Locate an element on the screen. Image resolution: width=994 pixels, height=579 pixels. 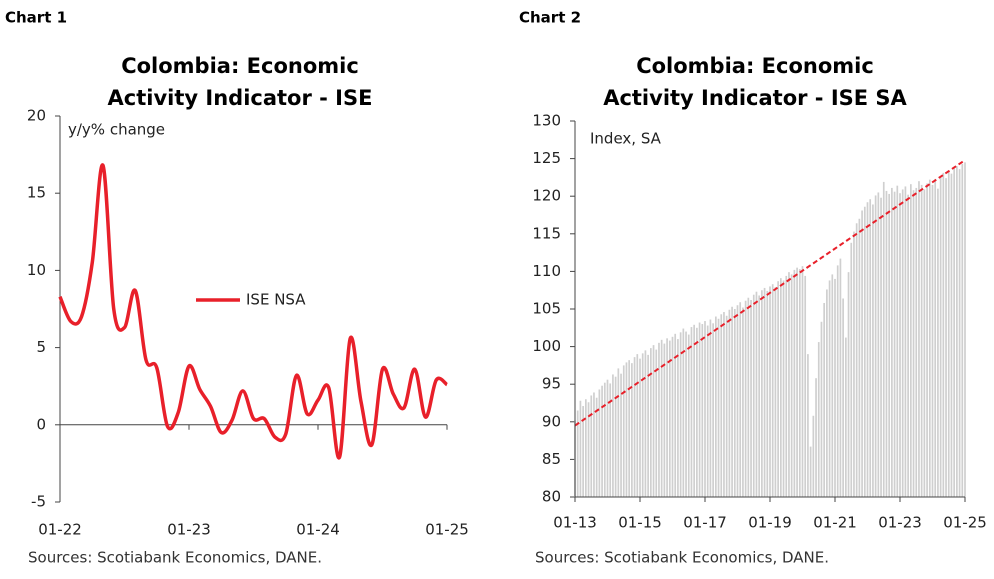
legend-label: ISE NSA is located at coordinates (276, 300).